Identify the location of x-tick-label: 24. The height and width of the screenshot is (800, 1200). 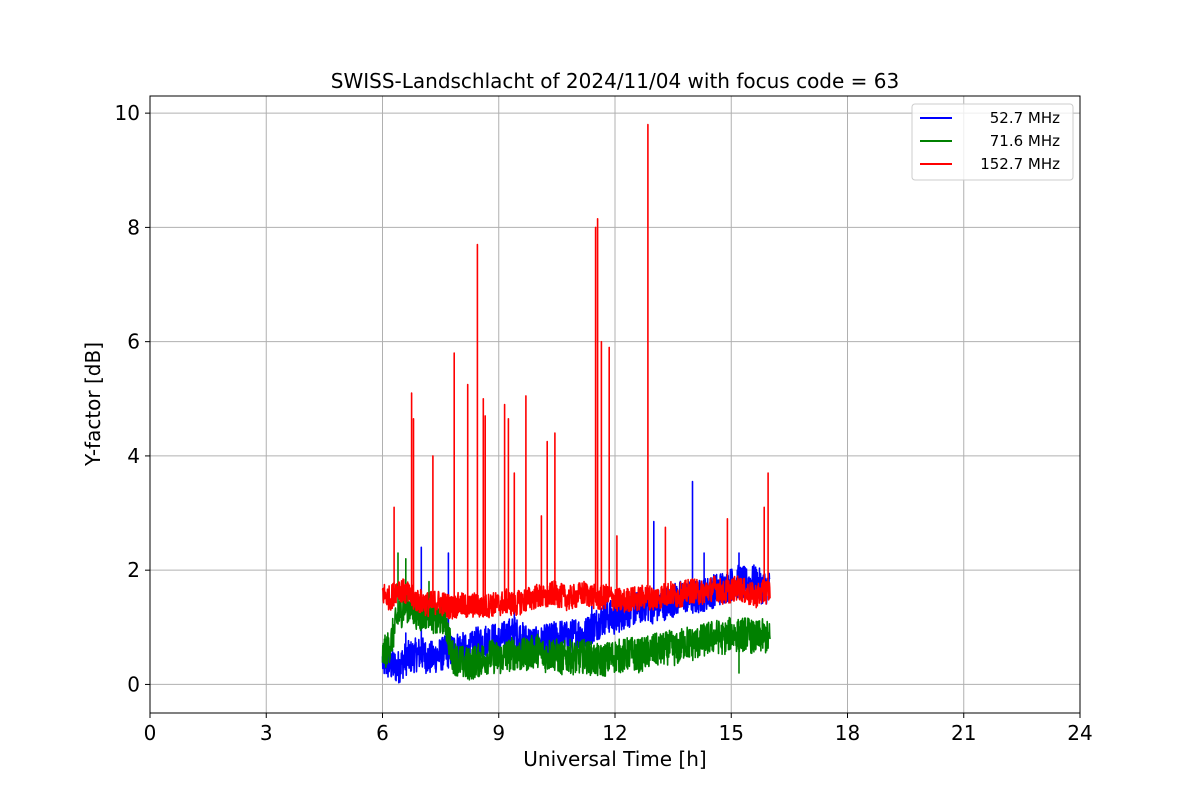
(1079, 733).